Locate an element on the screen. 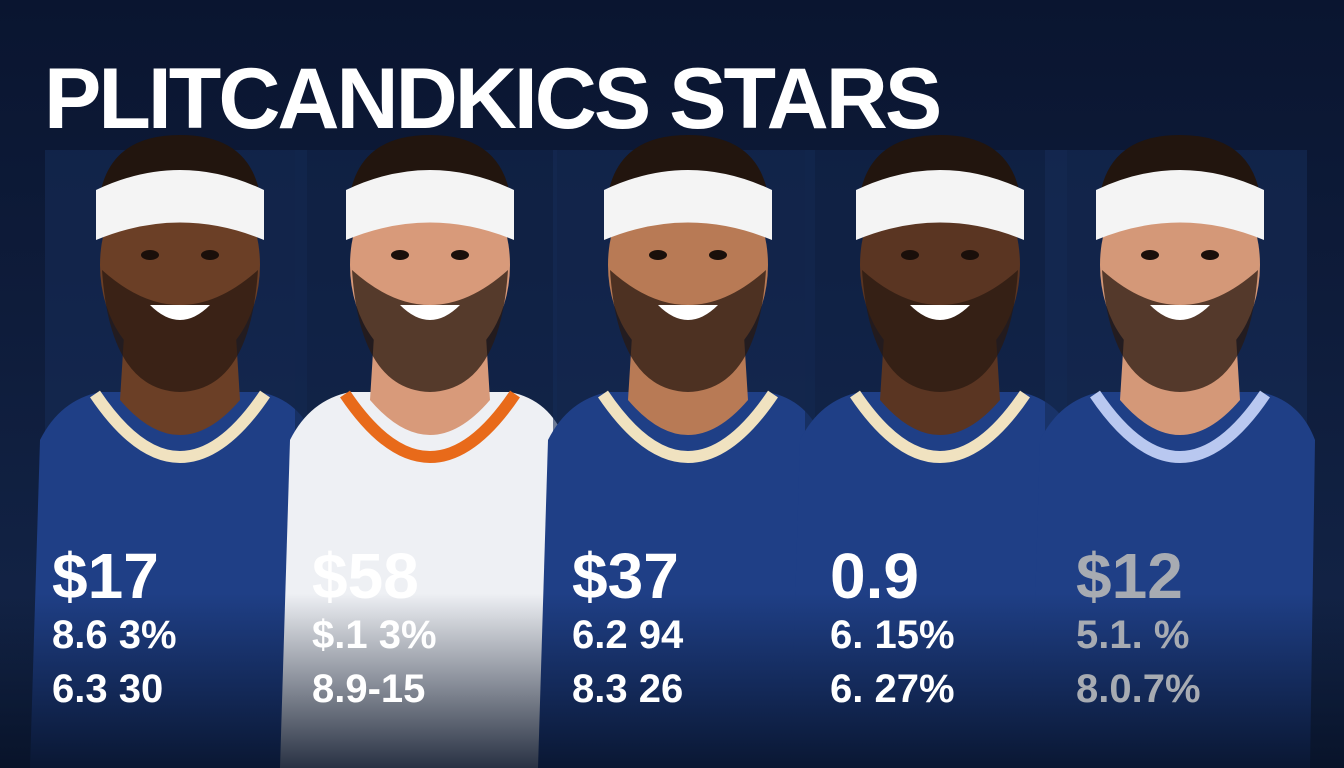 Image resolution: width=1344 pixels, height=768 pixels. stat-headline: 0.9 is located at coordinates (874, 576).